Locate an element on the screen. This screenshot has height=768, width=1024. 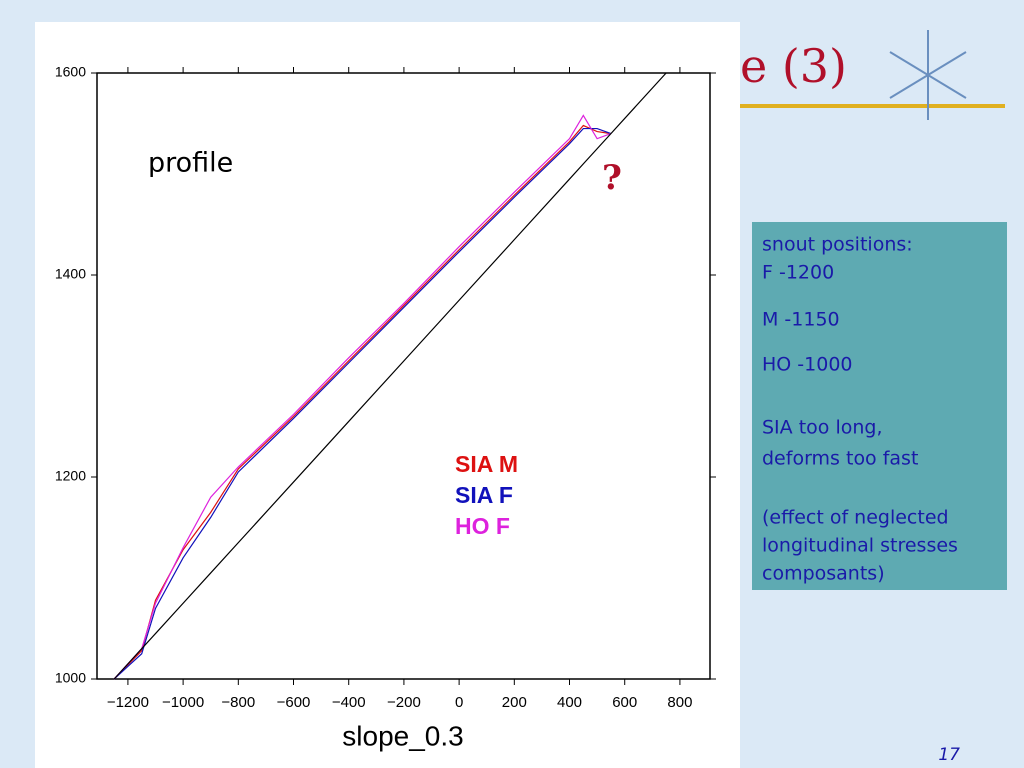
legend-entry: HO F is located at coordinates (482, 526).